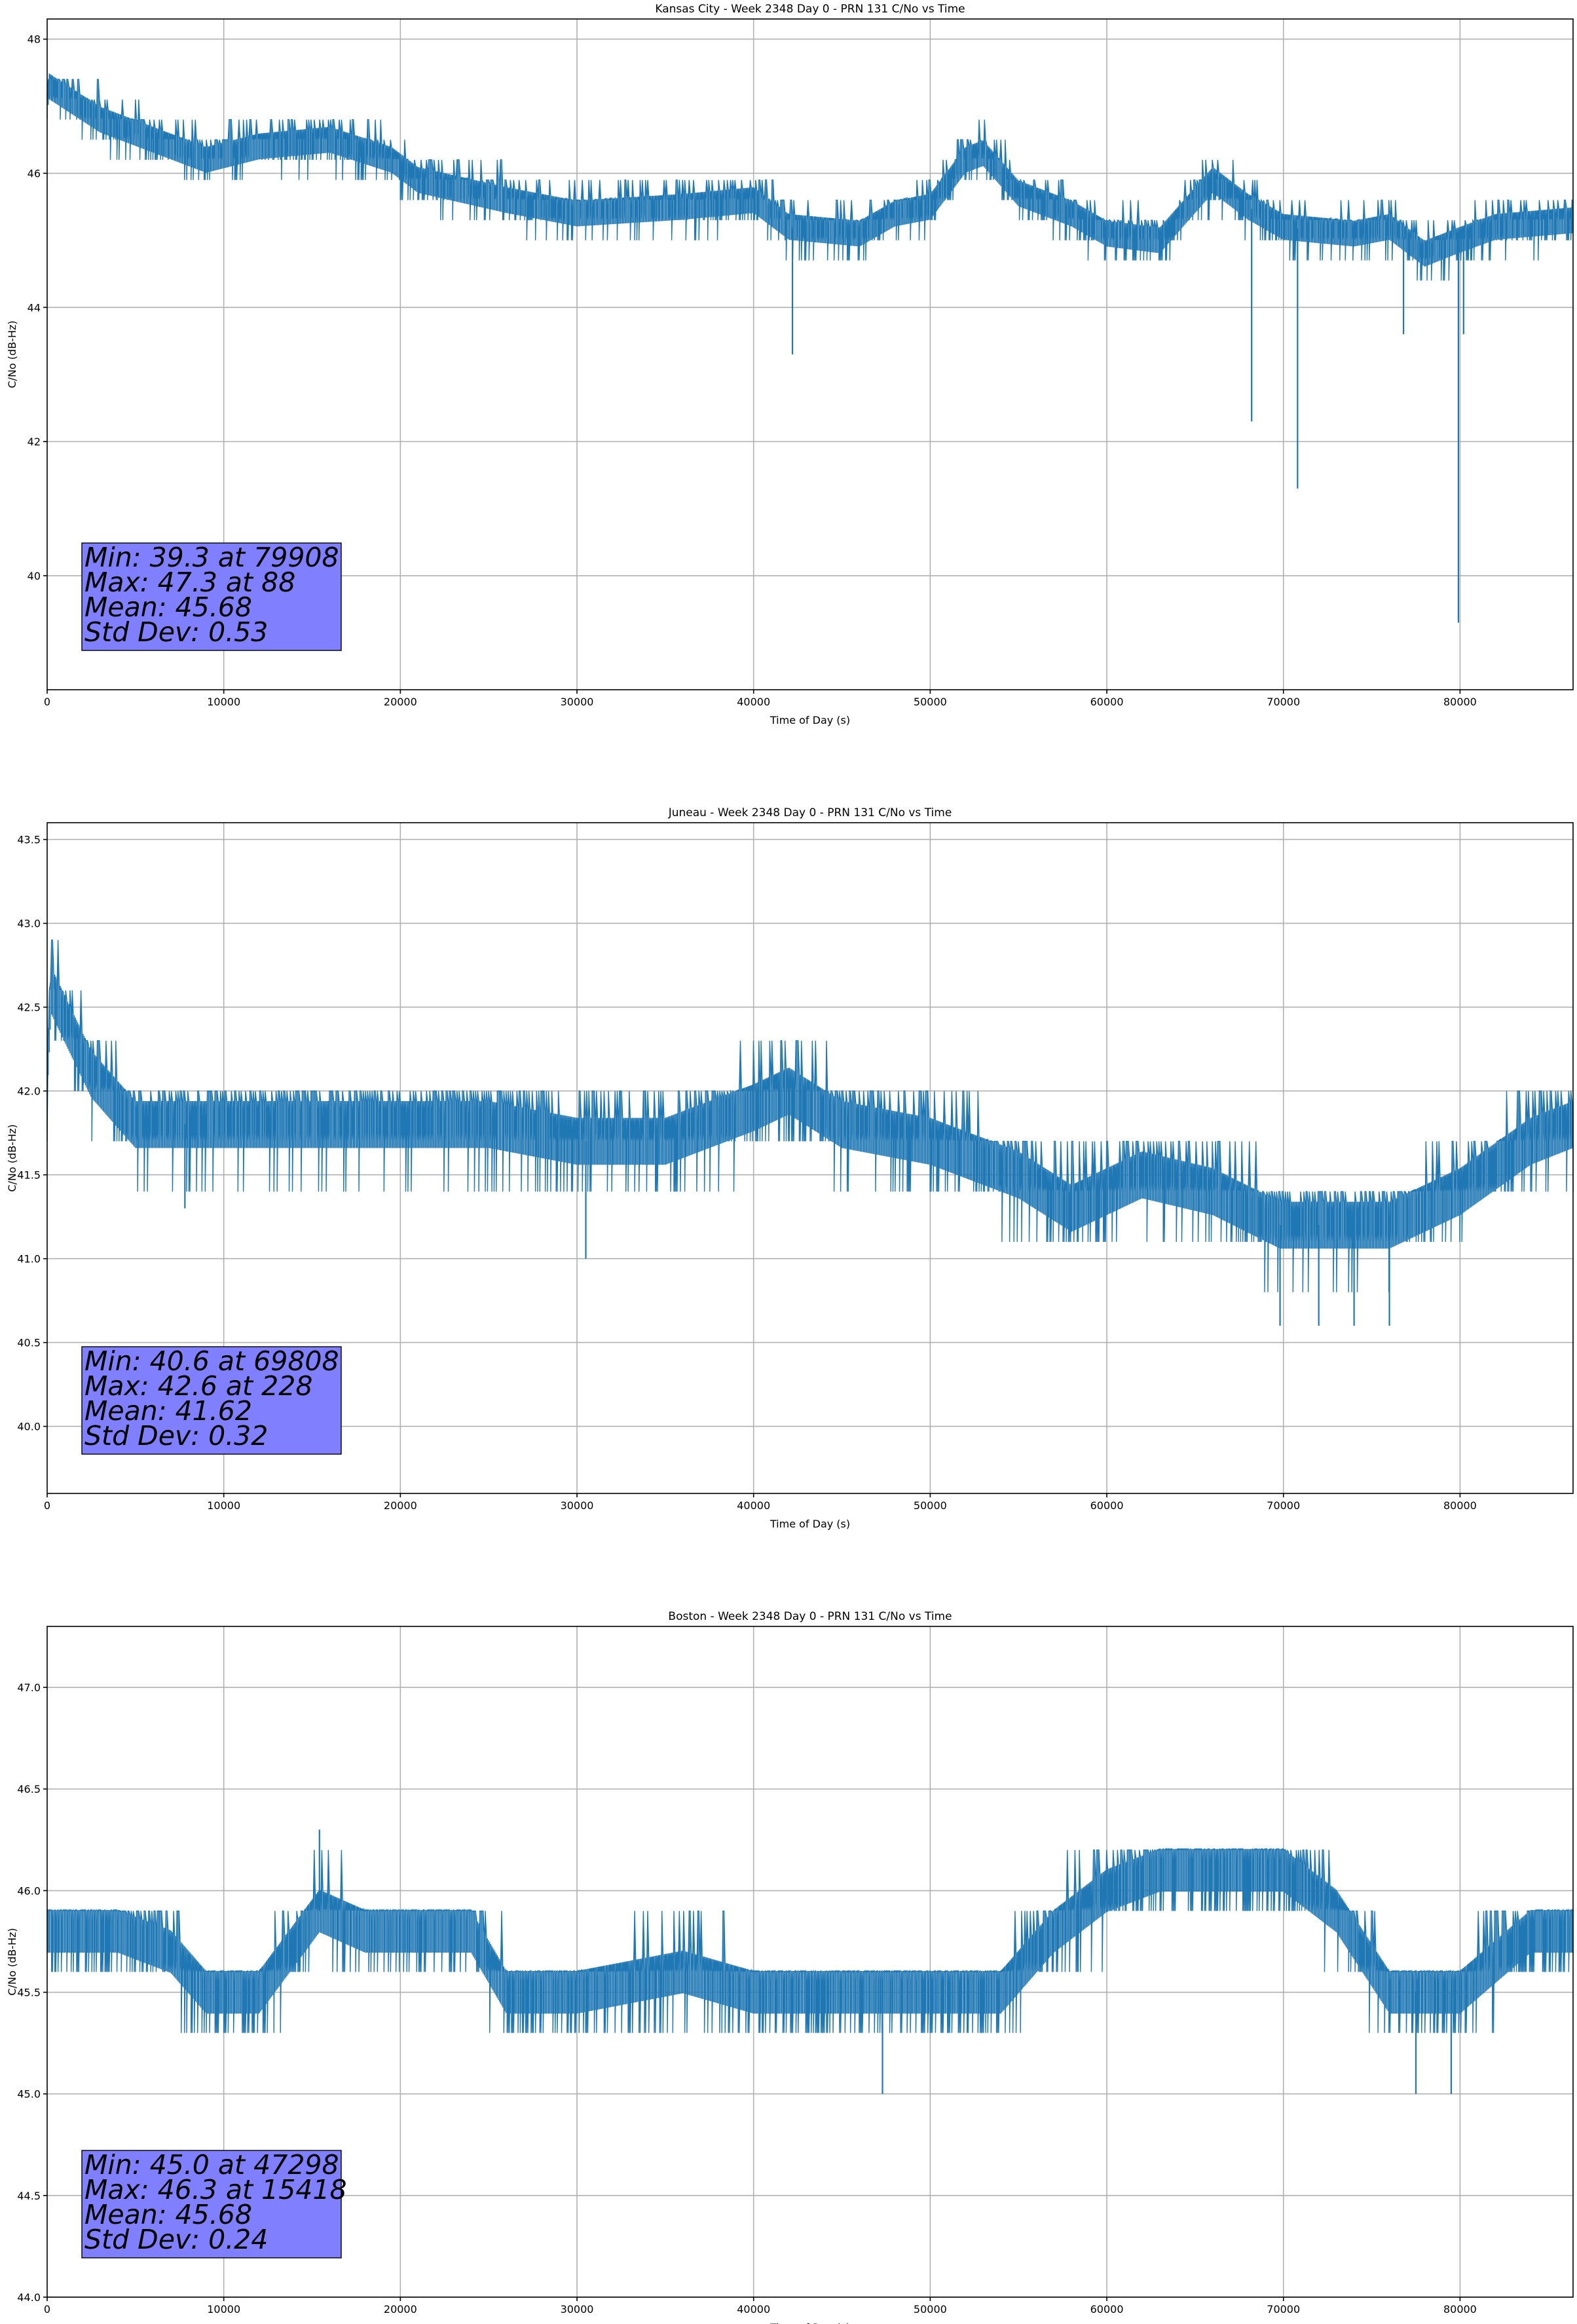 This screenshot has height=2324, width=1577. Describe the element at coordinates (29, 1687) in the screenshot. I see `y-tick-label: 47.0` at that location.